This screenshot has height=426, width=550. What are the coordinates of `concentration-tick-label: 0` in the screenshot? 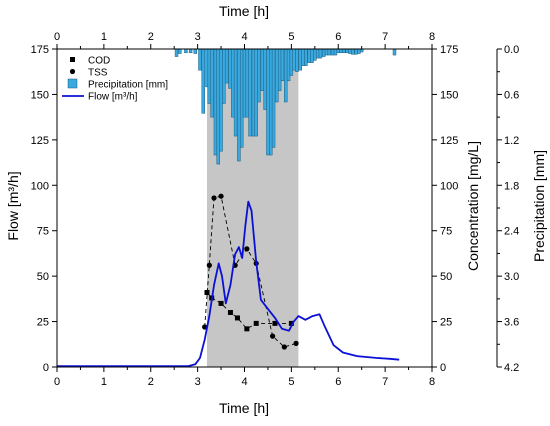 It's located at (443, 368).